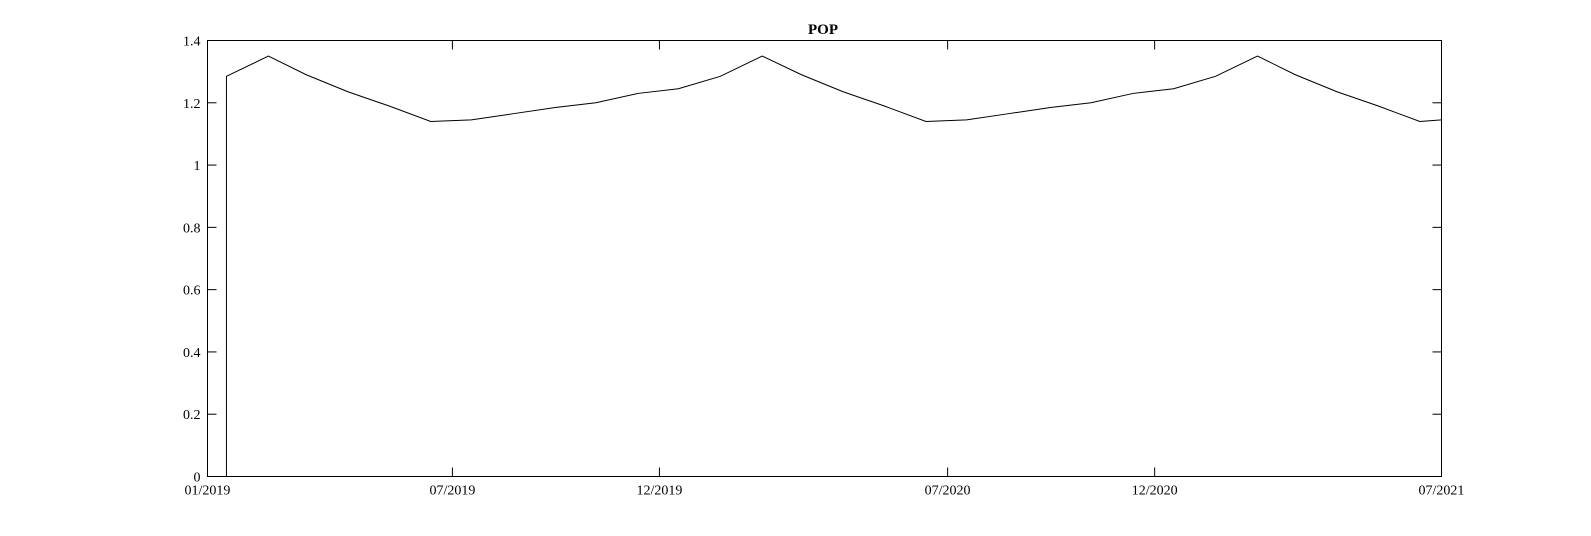  I want to click on x-tick-label: 07/2019, so click(452, 491).